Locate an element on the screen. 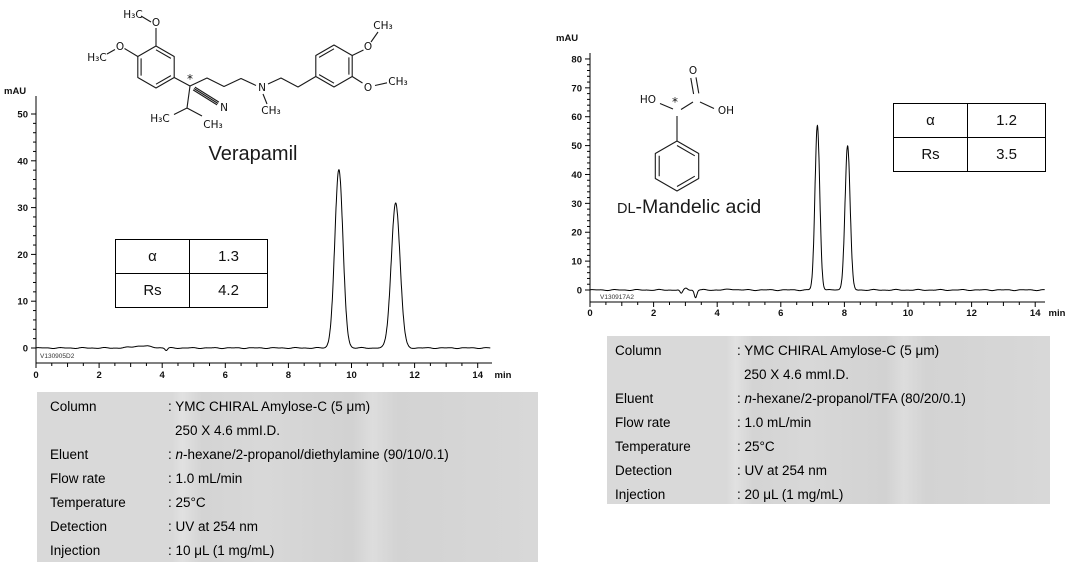 The width and height of the screenshot is (1081, 566). mandelic-acid-structure: HO * O OH is located at coordinates (687, 128).